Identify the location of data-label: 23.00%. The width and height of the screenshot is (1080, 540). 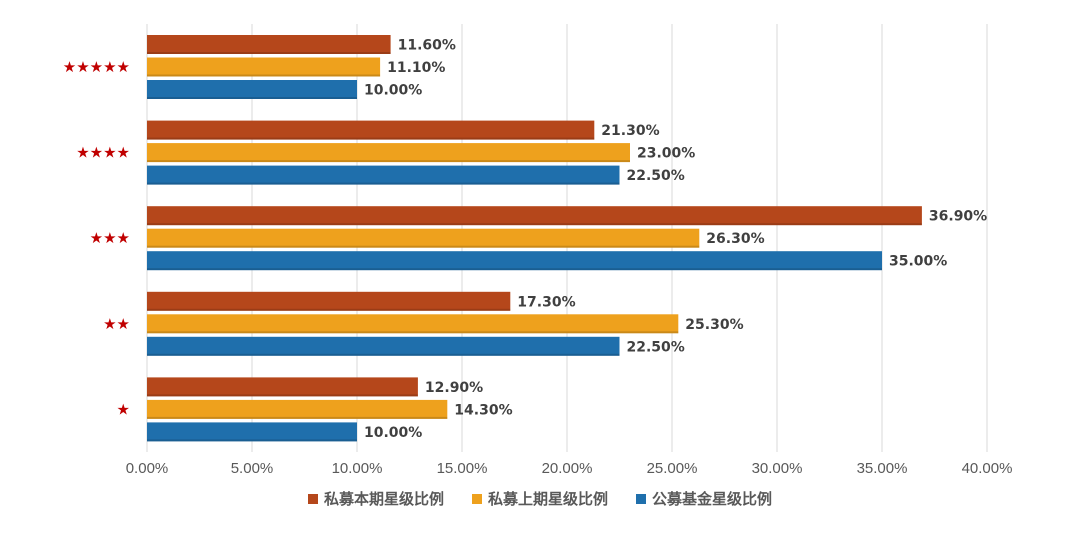
(666, 154).